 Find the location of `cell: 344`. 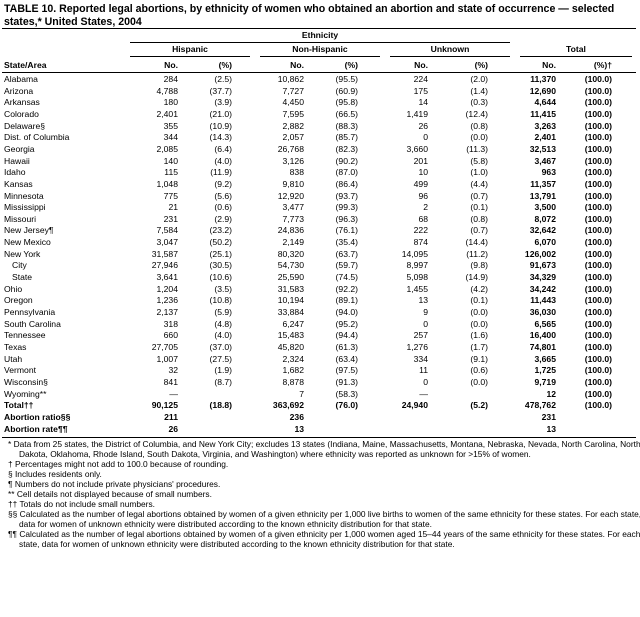

cell: 344 is located at coordinates (170, 137).